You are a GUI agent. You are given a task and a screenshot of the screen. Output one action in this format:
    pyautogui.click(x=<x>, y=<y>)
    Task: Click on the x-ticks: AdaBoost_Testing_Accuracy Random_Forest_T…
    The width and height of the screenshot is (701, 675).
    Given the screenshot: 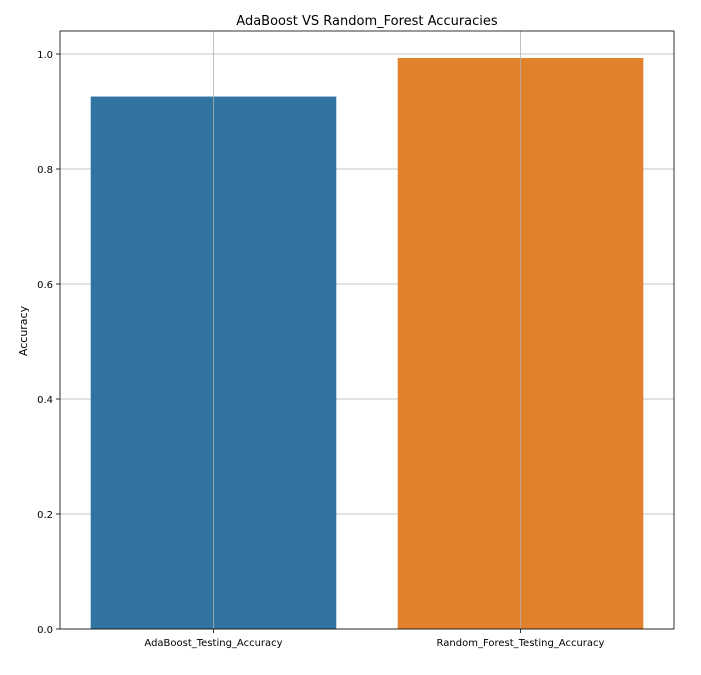 What is the action you would take?
    pyautogui.click(x=374, y=639)
    